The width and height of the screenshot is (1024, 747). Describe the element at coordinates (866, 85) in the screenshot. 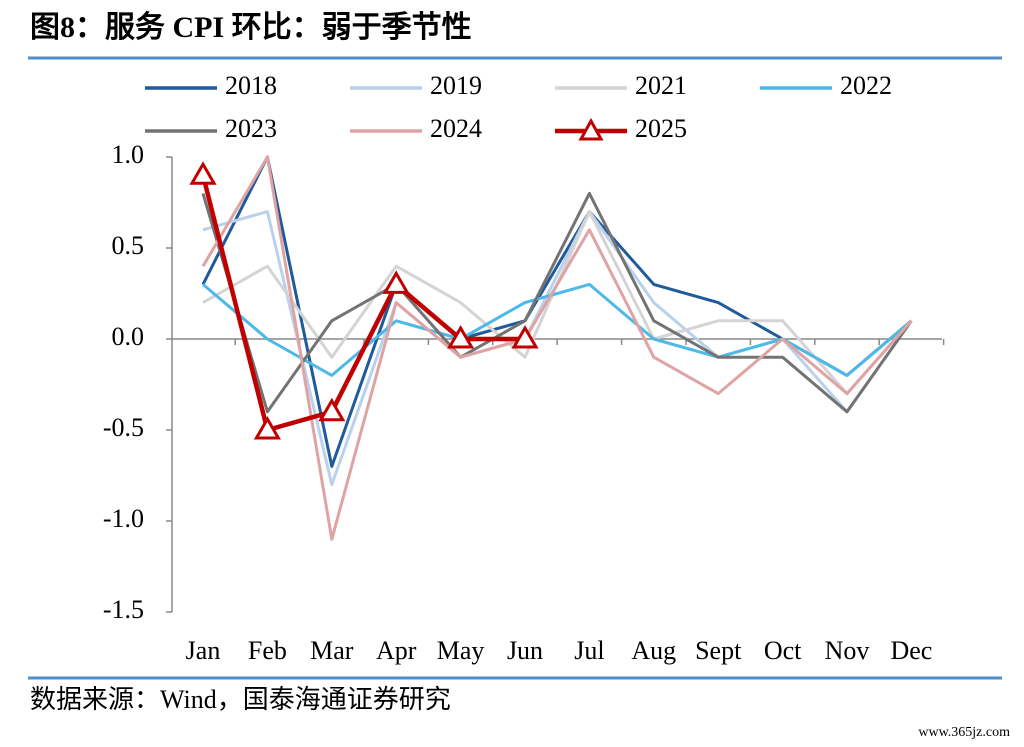

I see `legend-label: 2022` at that location.